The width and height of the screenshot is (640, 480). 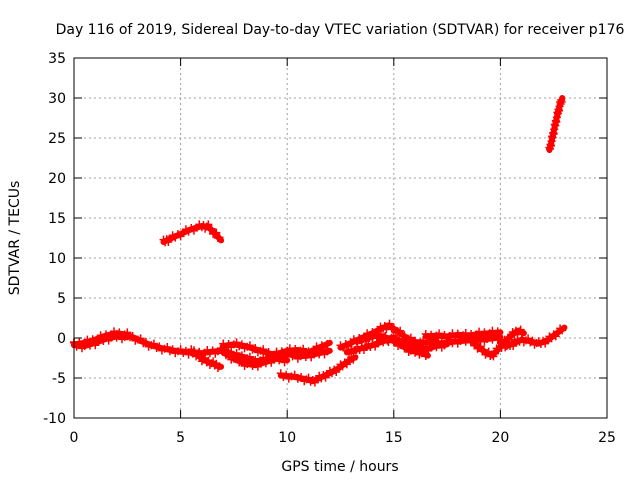 What do you see at coordinates (59, 379) in the screenshot?
I see `y-tick-label: -5` at bounding box center [59, 379].